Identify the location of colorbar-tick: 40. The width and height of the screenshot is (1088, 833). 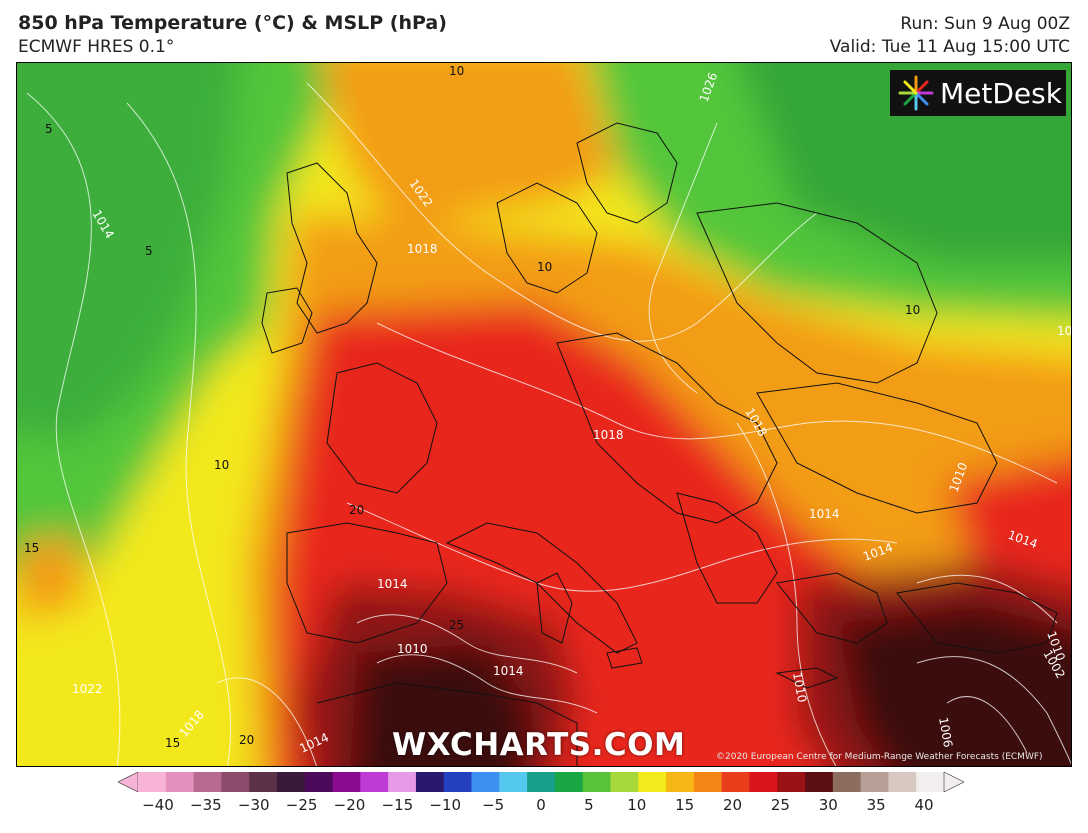
(924, 805).